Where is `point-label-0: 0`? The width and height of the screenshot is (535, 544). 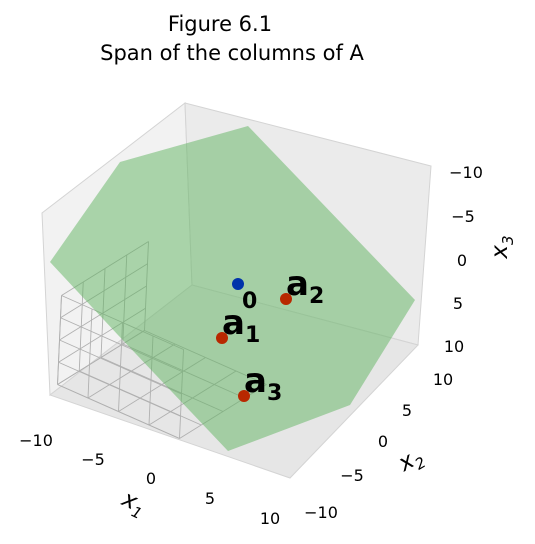 point-label-0: 0 is located at coordinates (249, 301).